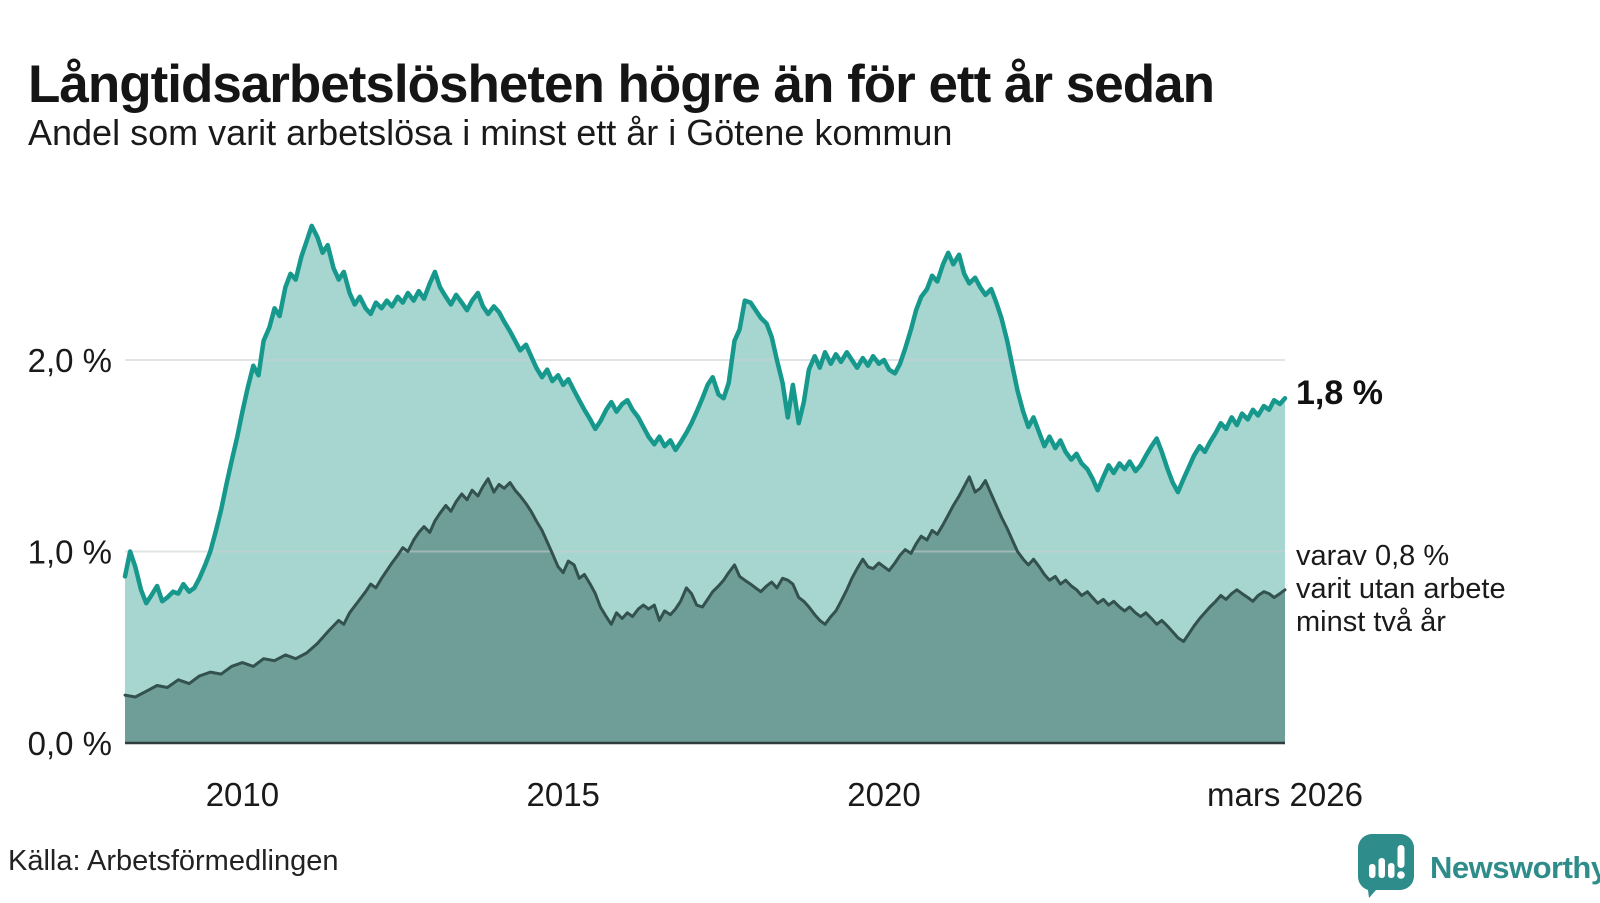  I want to click on subset-label-line3: minst två år, so click(1371, 622).